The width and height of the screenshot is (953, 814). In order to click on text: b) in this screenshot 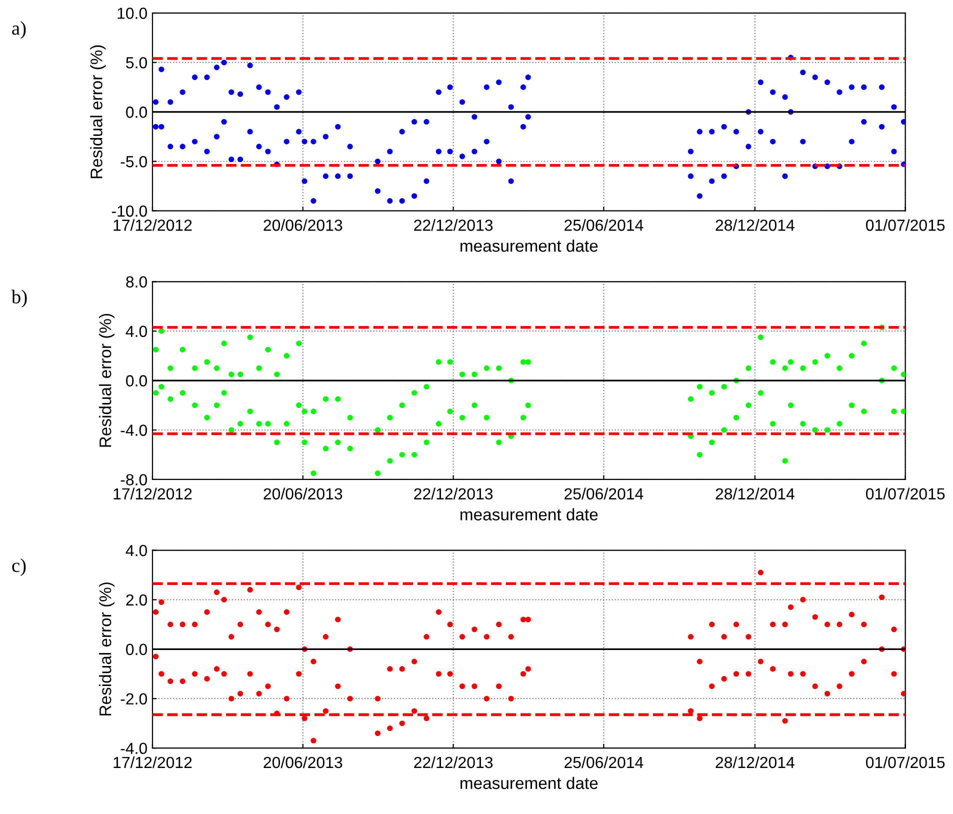, I will do `click(19, 299)`.